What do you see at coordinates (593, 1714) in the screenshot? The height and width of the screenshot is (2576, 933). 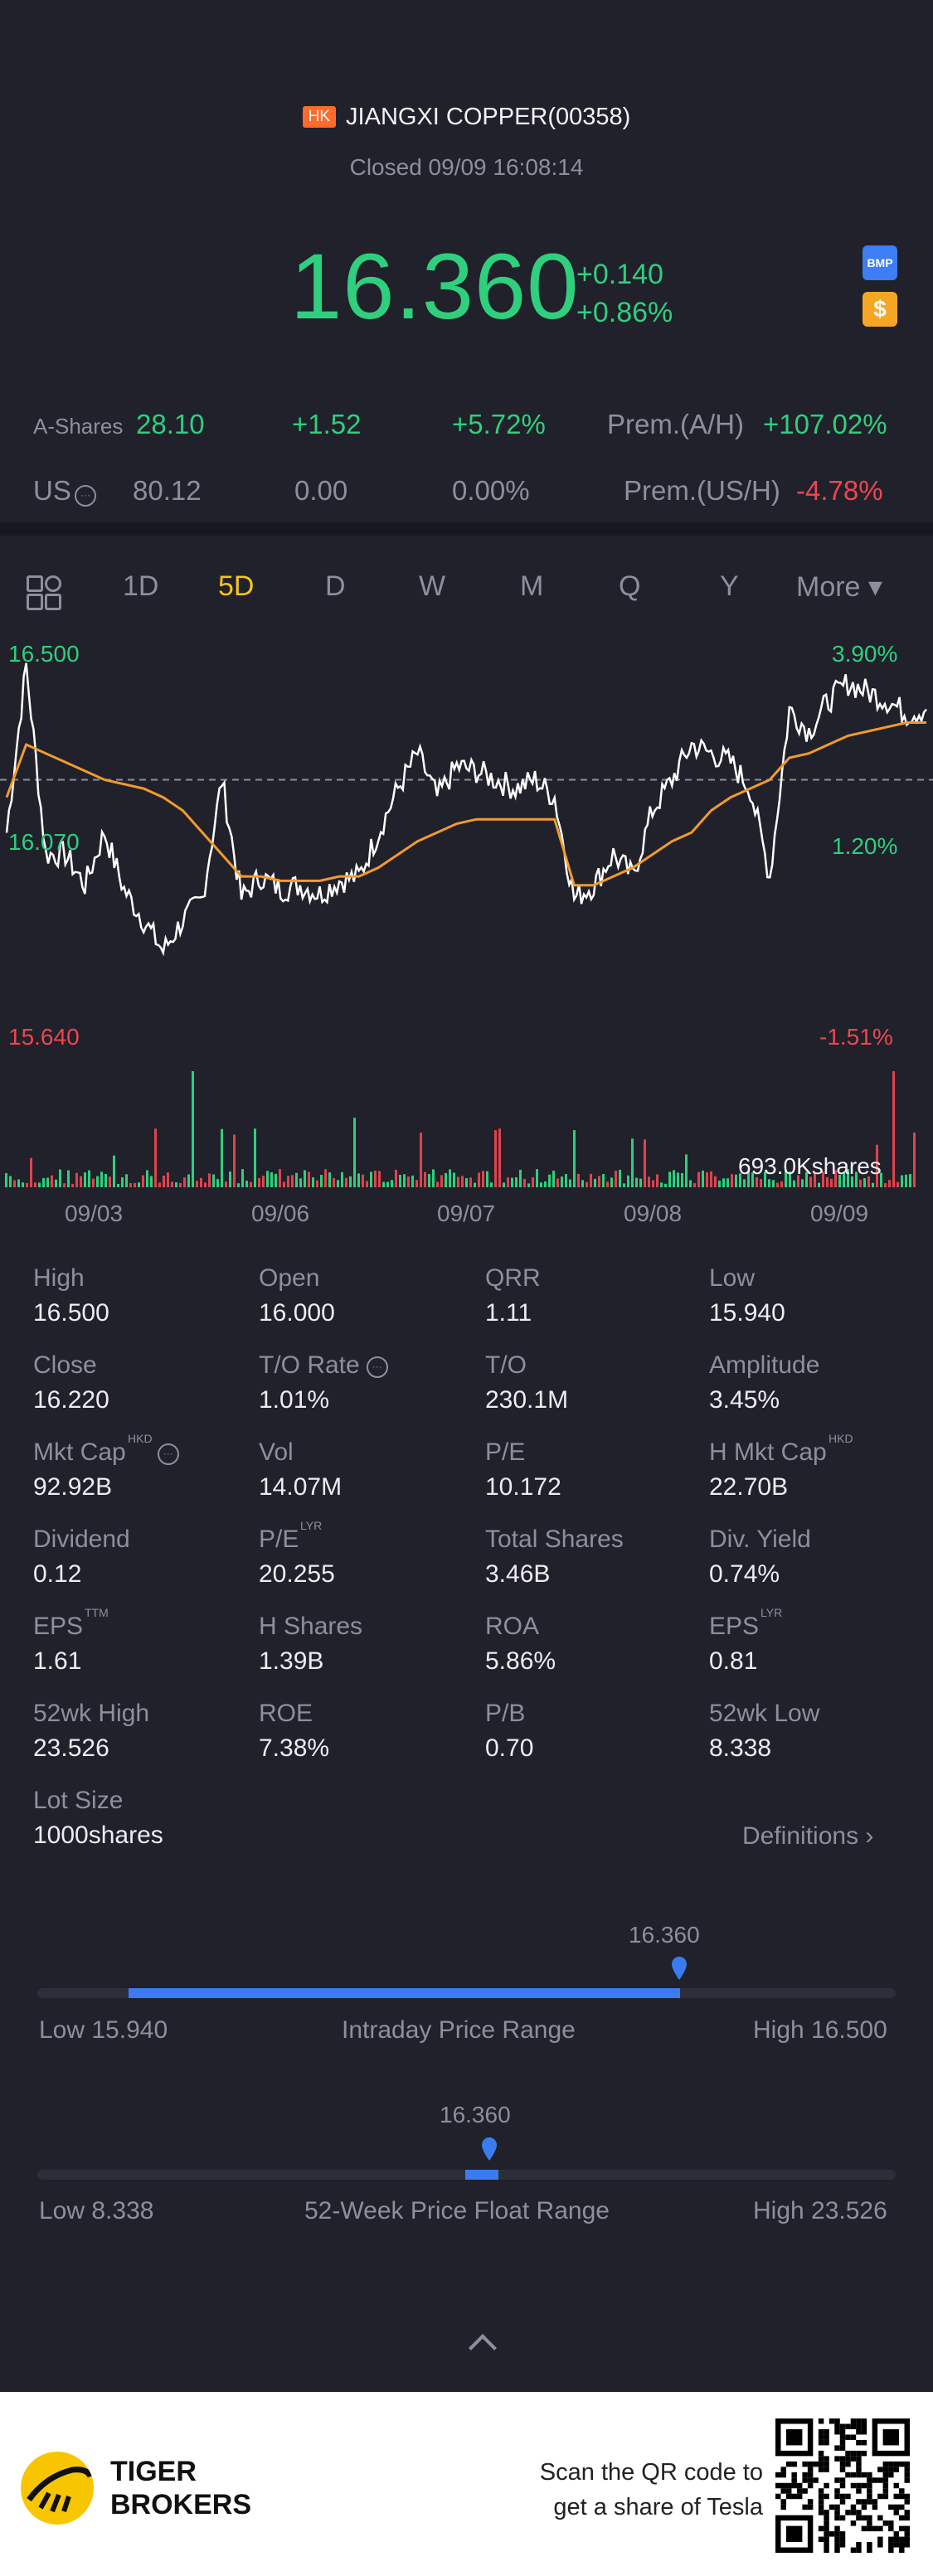 I see `stat-label: P/B` at bounding box center [593, 1714].